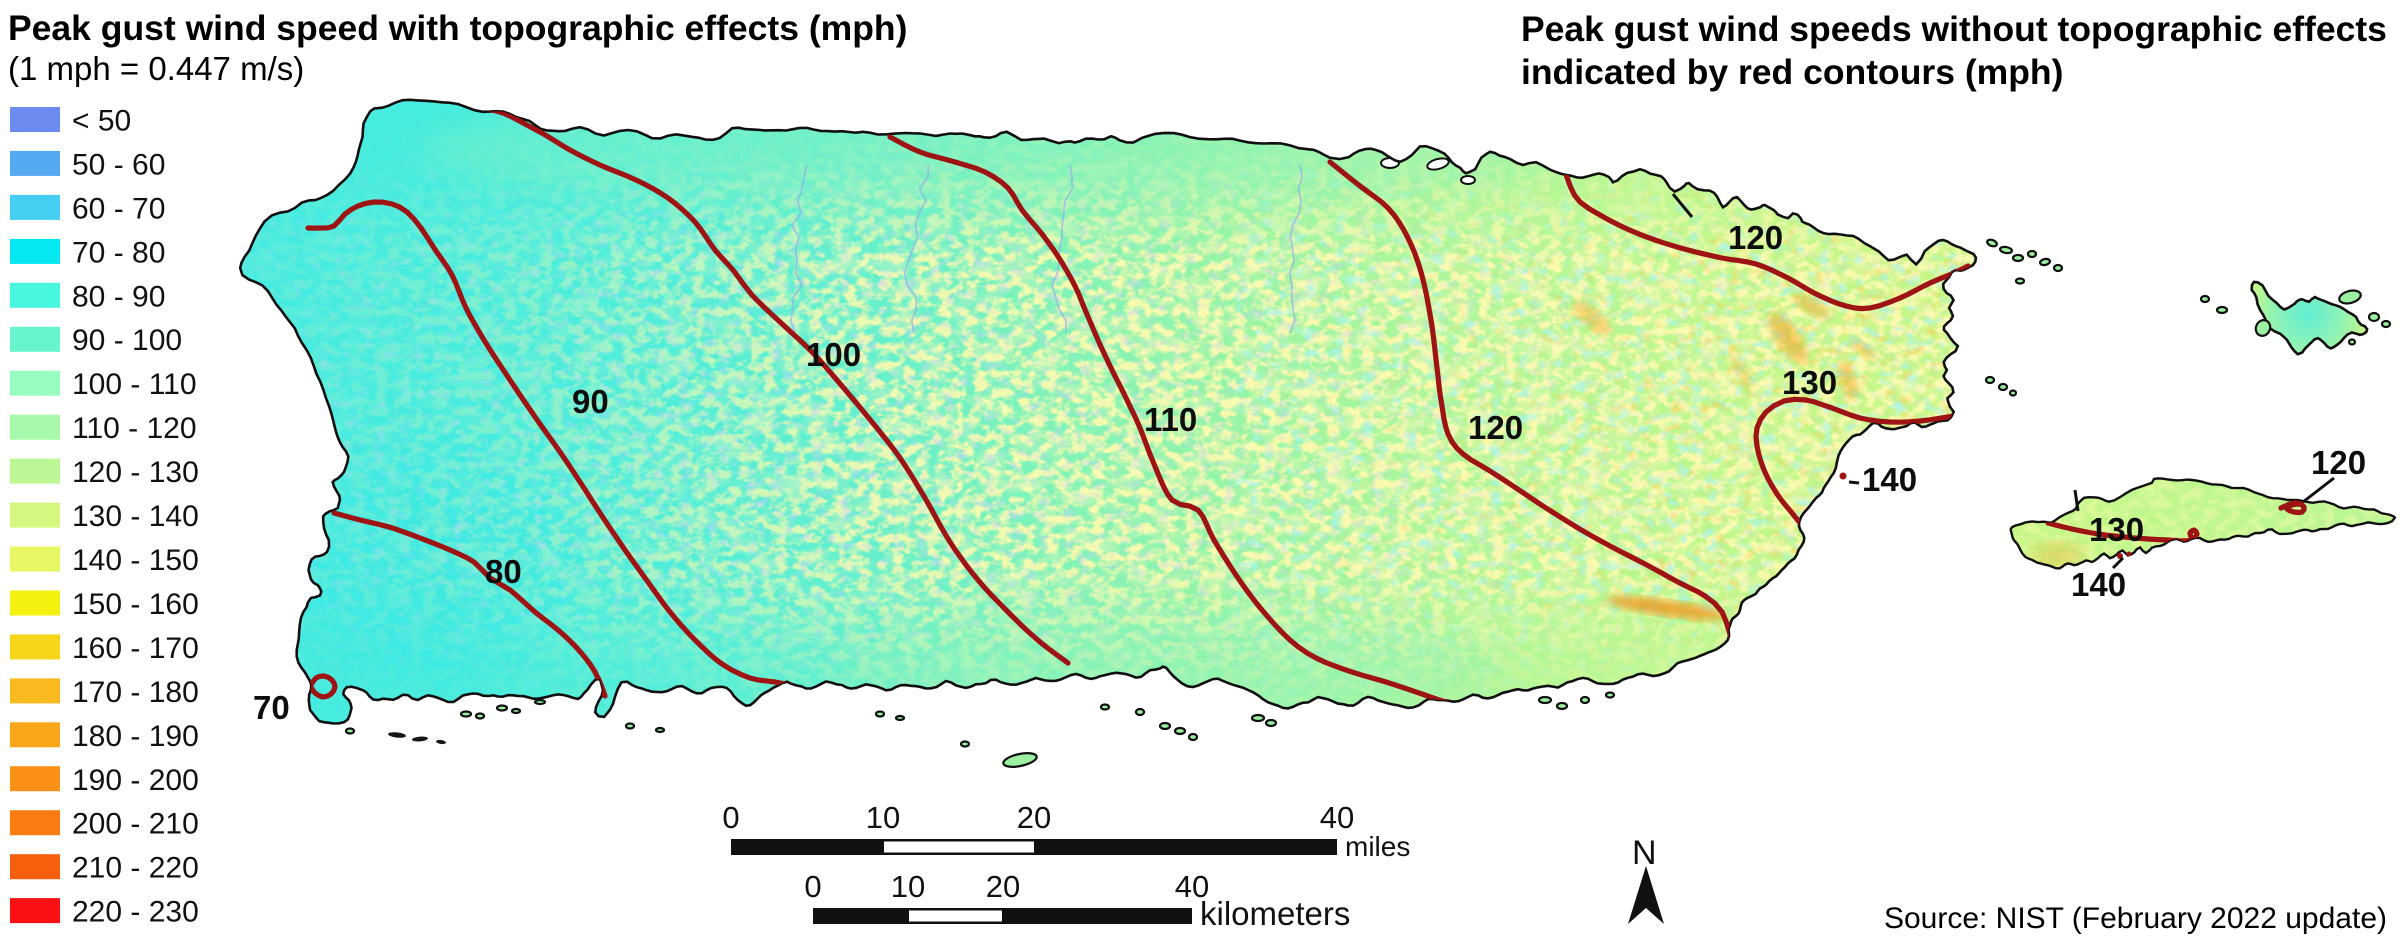 This screenshot has width=2400, height=940. I want to click on svg-text: 60 - 70, so click(118, 208).